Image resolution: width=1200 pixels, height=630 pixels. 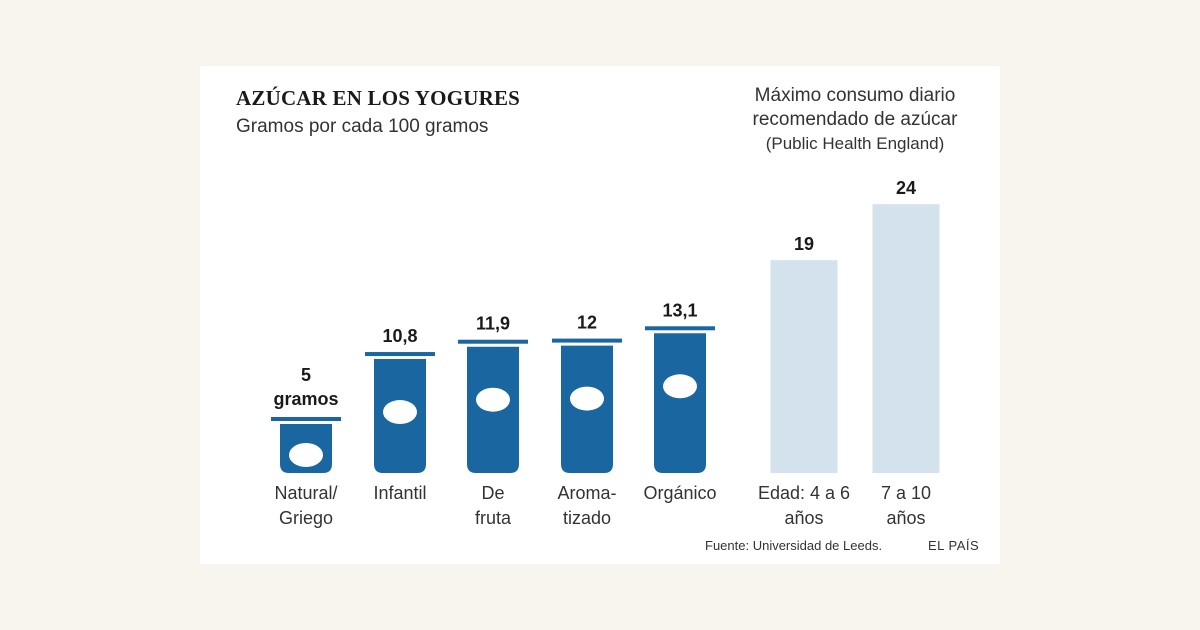 What do you see at coordinates (587, 323) in the screenshot?
I see `bar-value-label: 12` at bounding box center [587, 323].